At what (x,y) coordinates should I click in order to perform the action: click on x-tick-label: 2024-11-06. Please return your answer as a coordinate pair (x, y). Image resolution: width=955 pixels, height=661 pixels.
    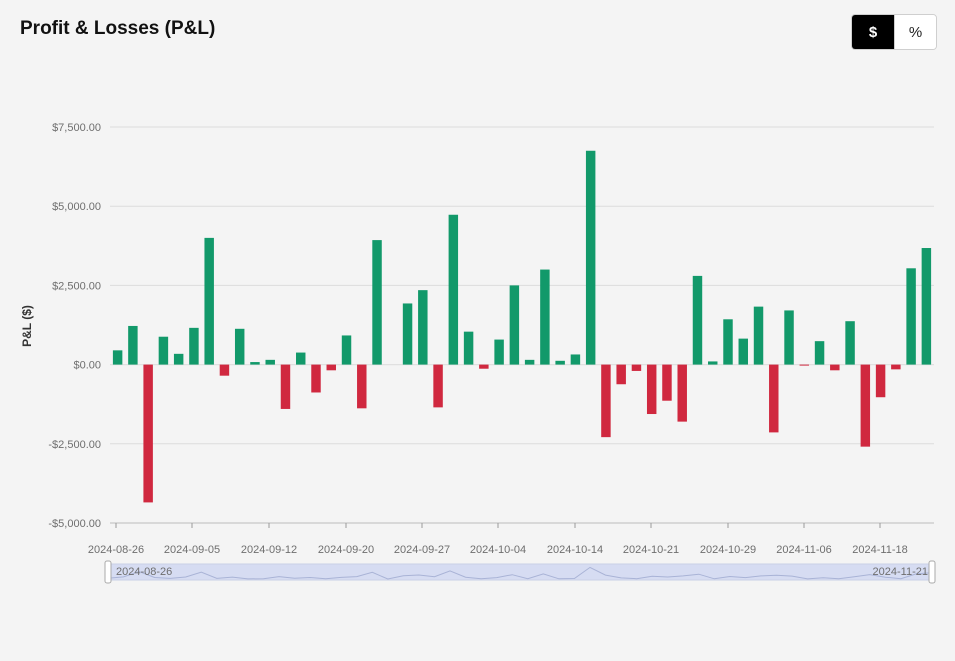
    Looking at the image, I should click on (803, 550).